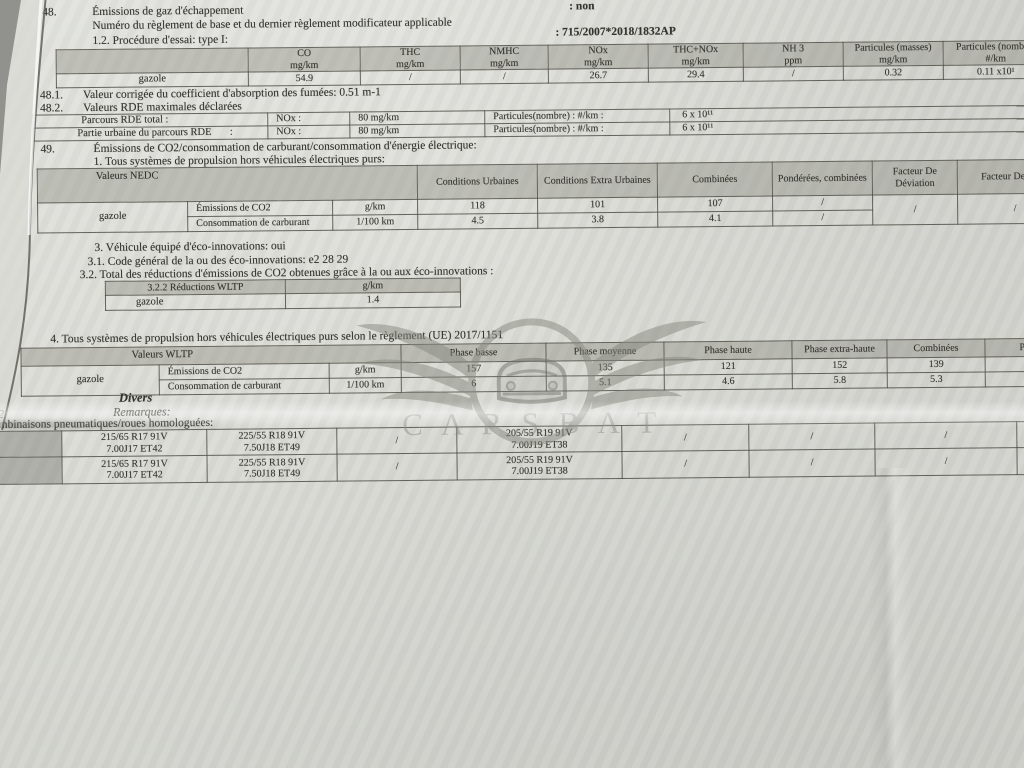 The width and height of the screenshot is (1024, 768). I want to click on header-cell: Particules (nombre) #/km, so click(983, 53).